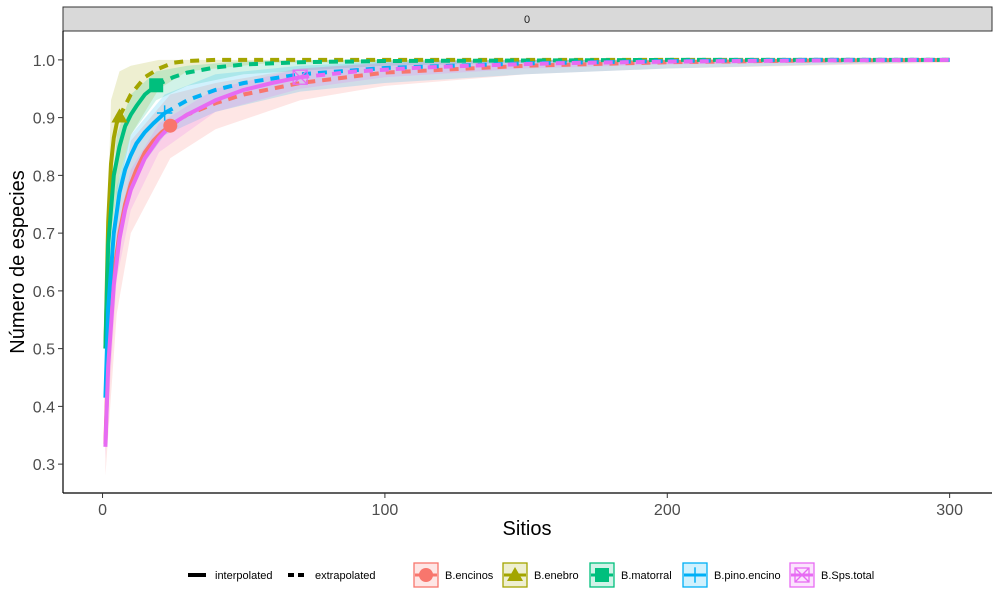  What do you see at coordinates (244, 576) in the screenshot?
I see `legend-label-interpolated: interpolated` at bounding box center [244, 576].